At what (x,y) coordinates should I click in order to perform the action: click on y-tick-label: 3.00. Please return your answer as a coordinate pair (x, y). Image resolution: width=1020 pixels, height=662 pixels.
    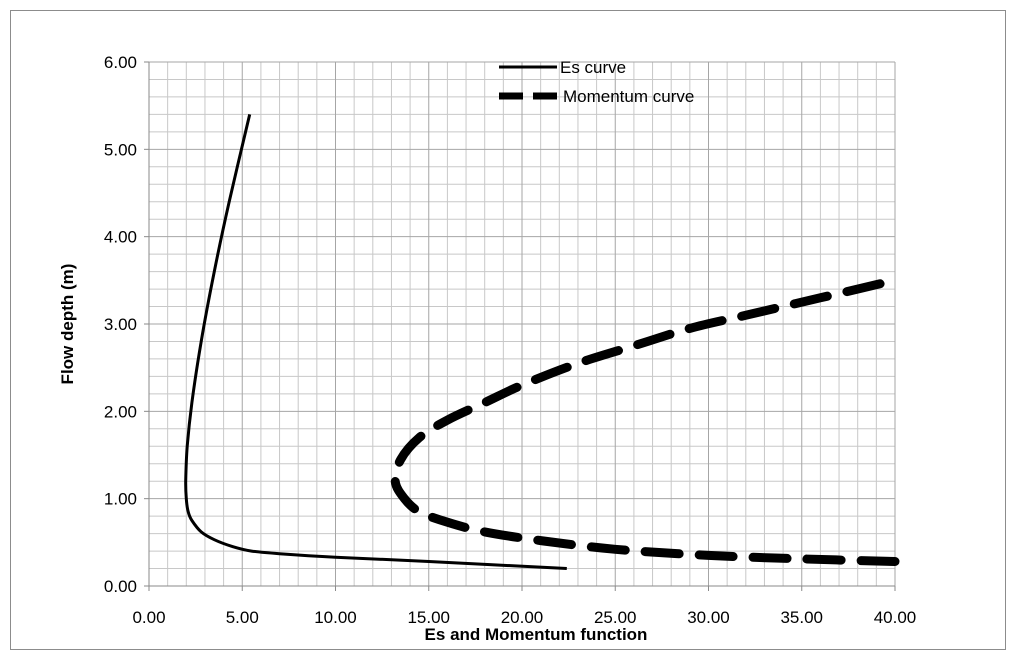
    Looking at the image, I should click on (120, 324).